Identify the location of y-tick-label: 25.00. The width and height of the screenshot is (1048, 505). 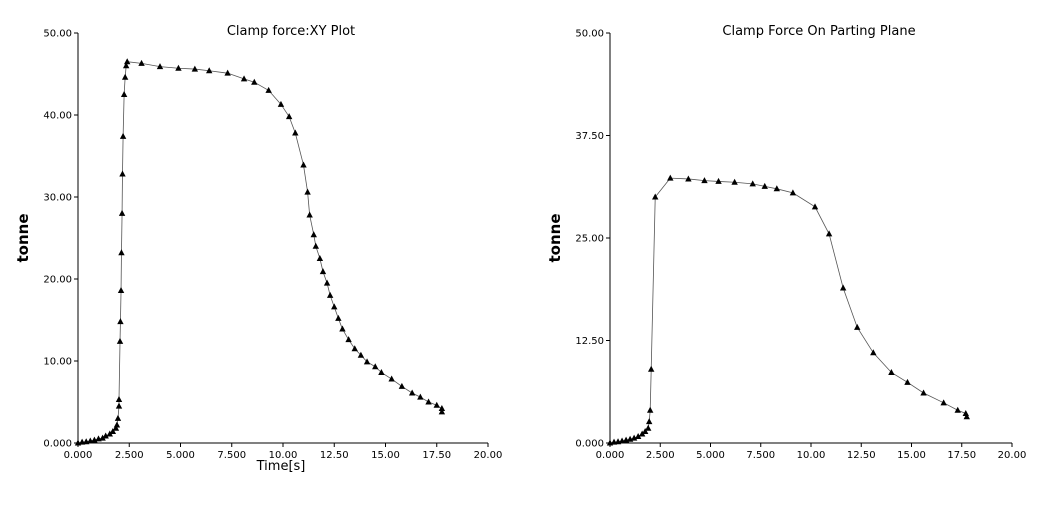
(589, 239).